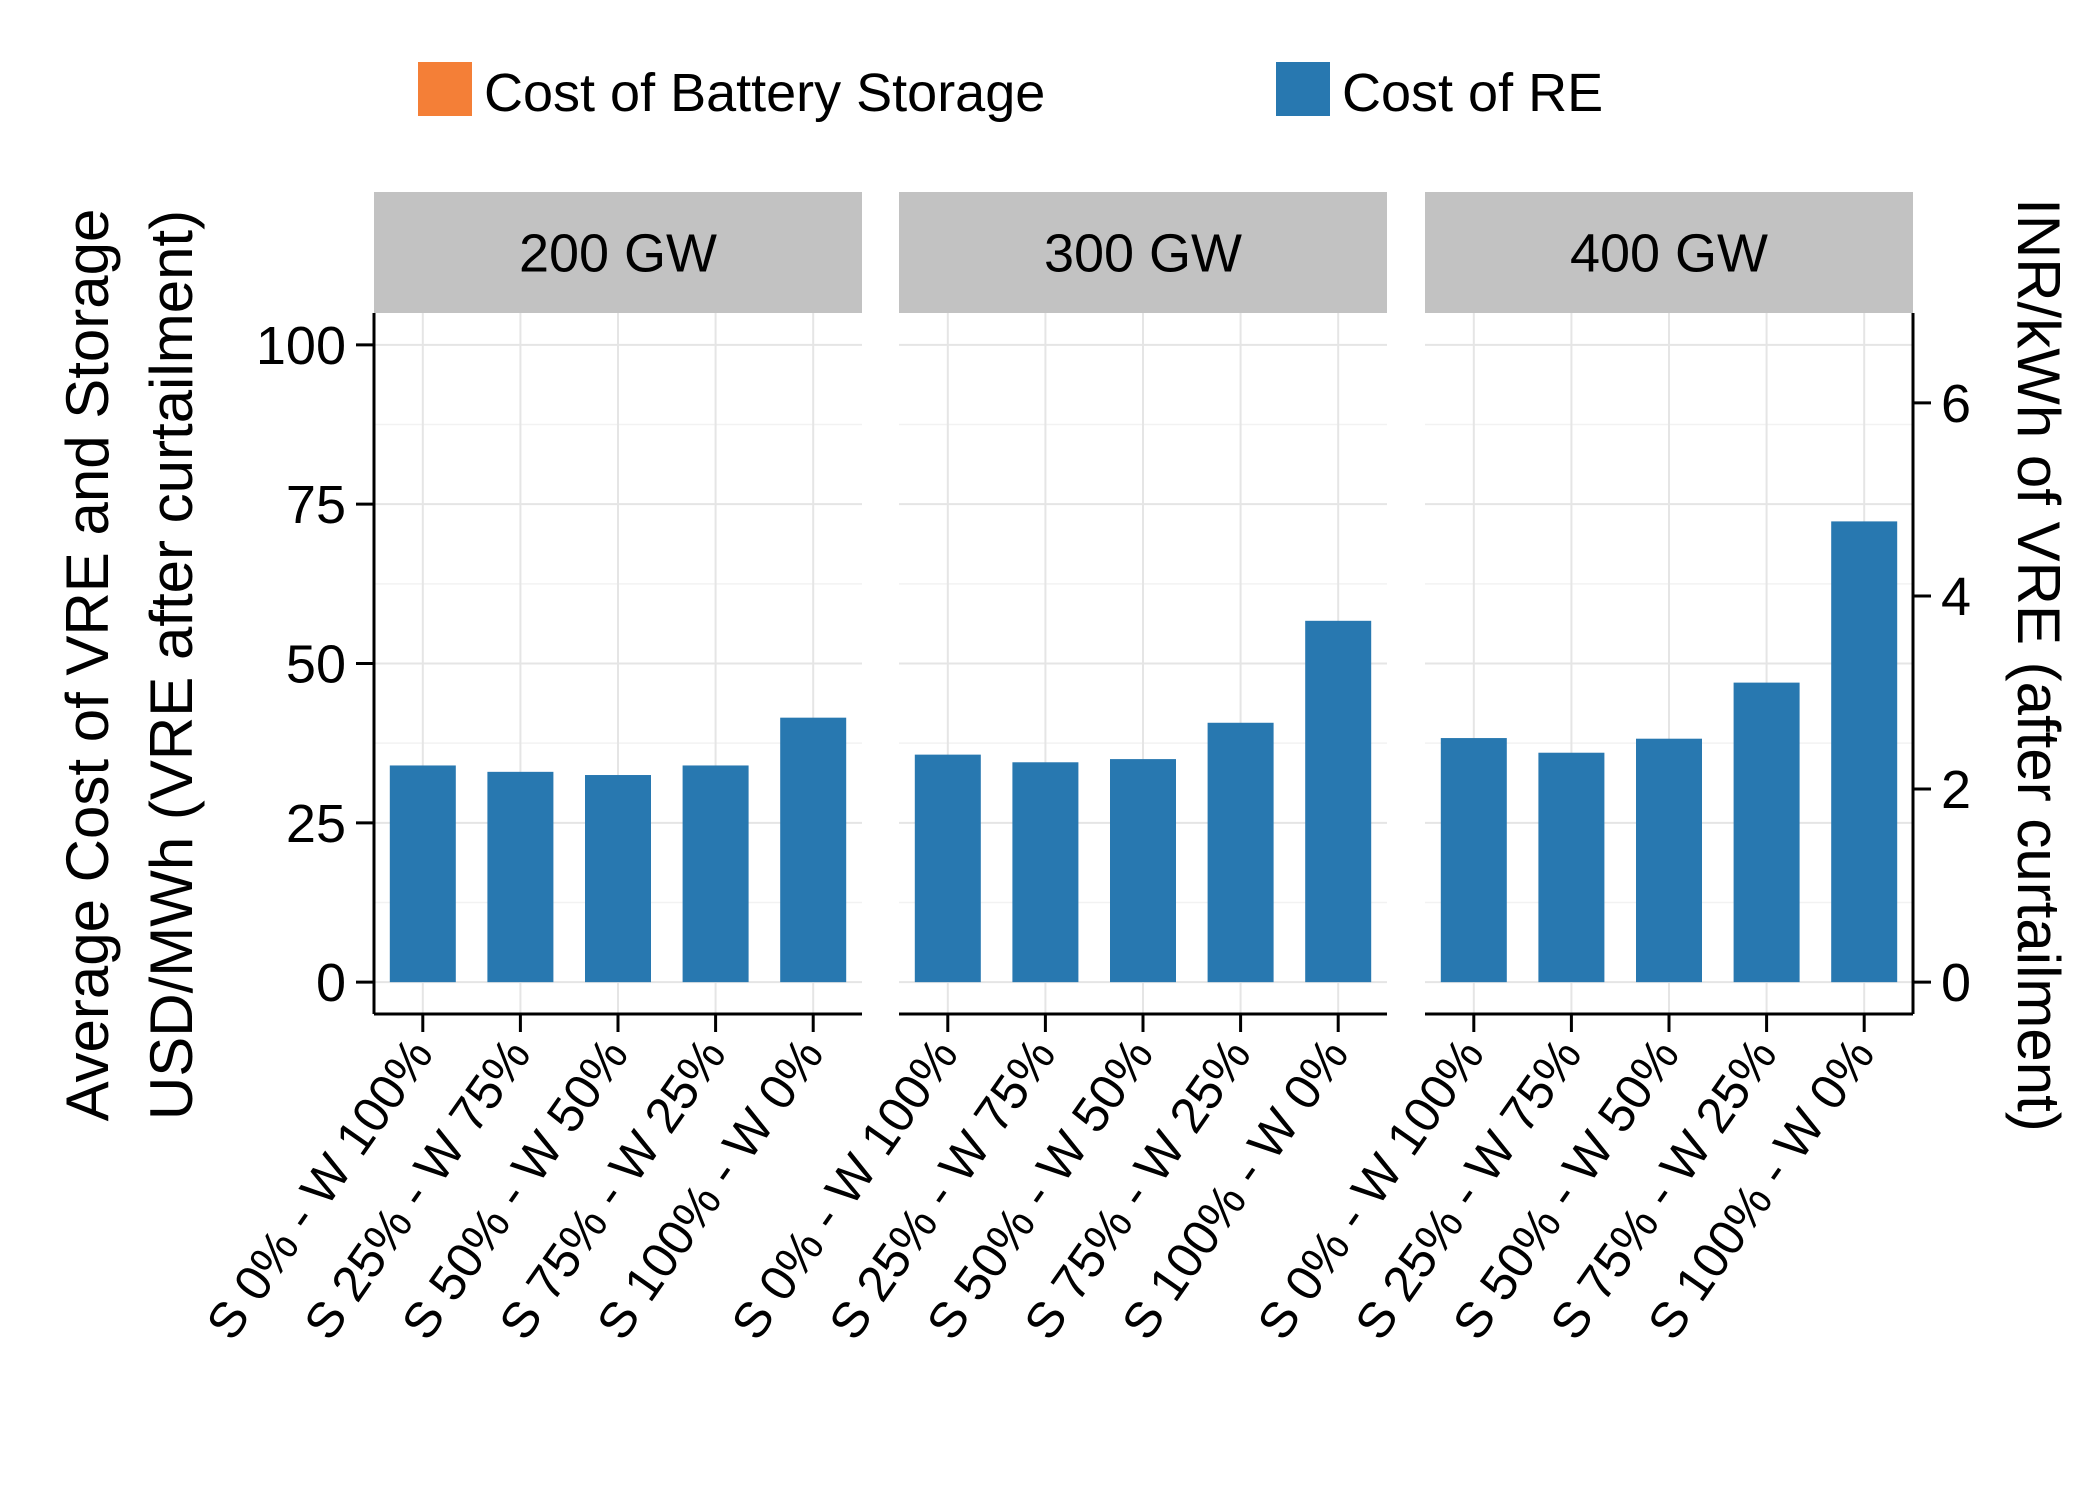 The image size is (2099, 1499). I want to click on y2-axis-title: INR/kWh of VRE (after curtailment), so click(2038, 665).